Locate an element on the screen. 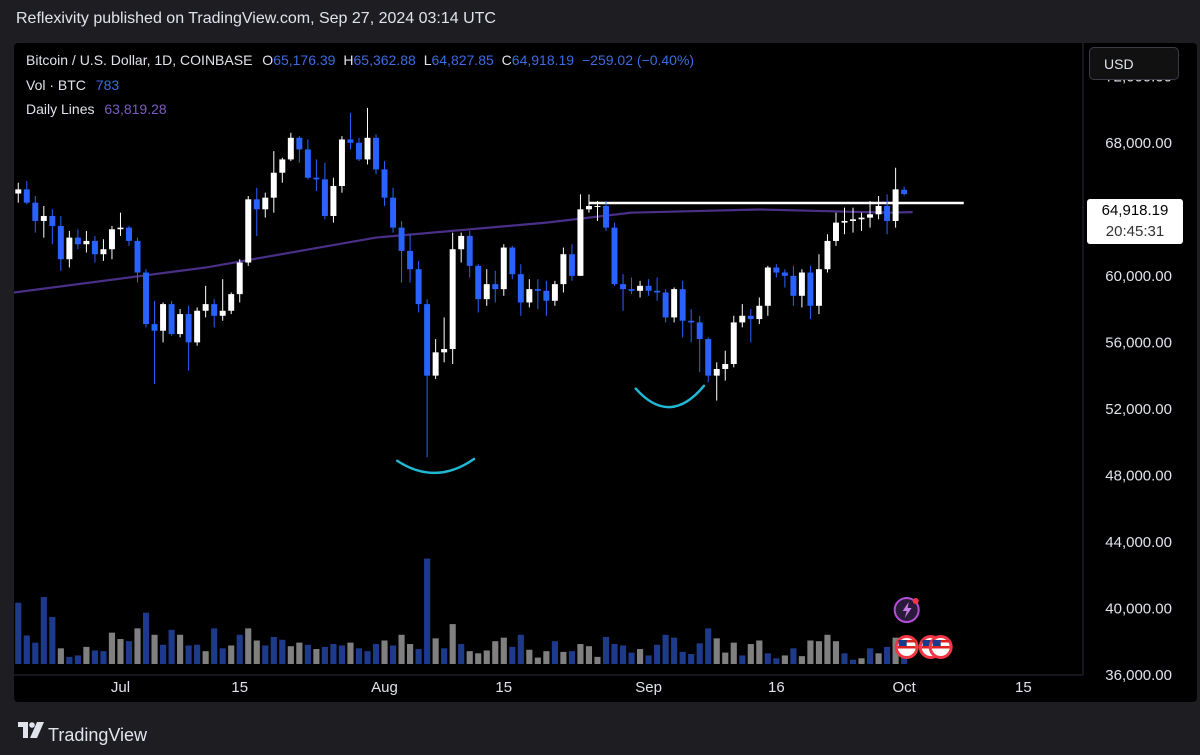 This screenshot has width=1200, height=755. time-axis: Jul 15 Aug 15 Sep 16 Oct 15 is located at coordinates (571, 687).